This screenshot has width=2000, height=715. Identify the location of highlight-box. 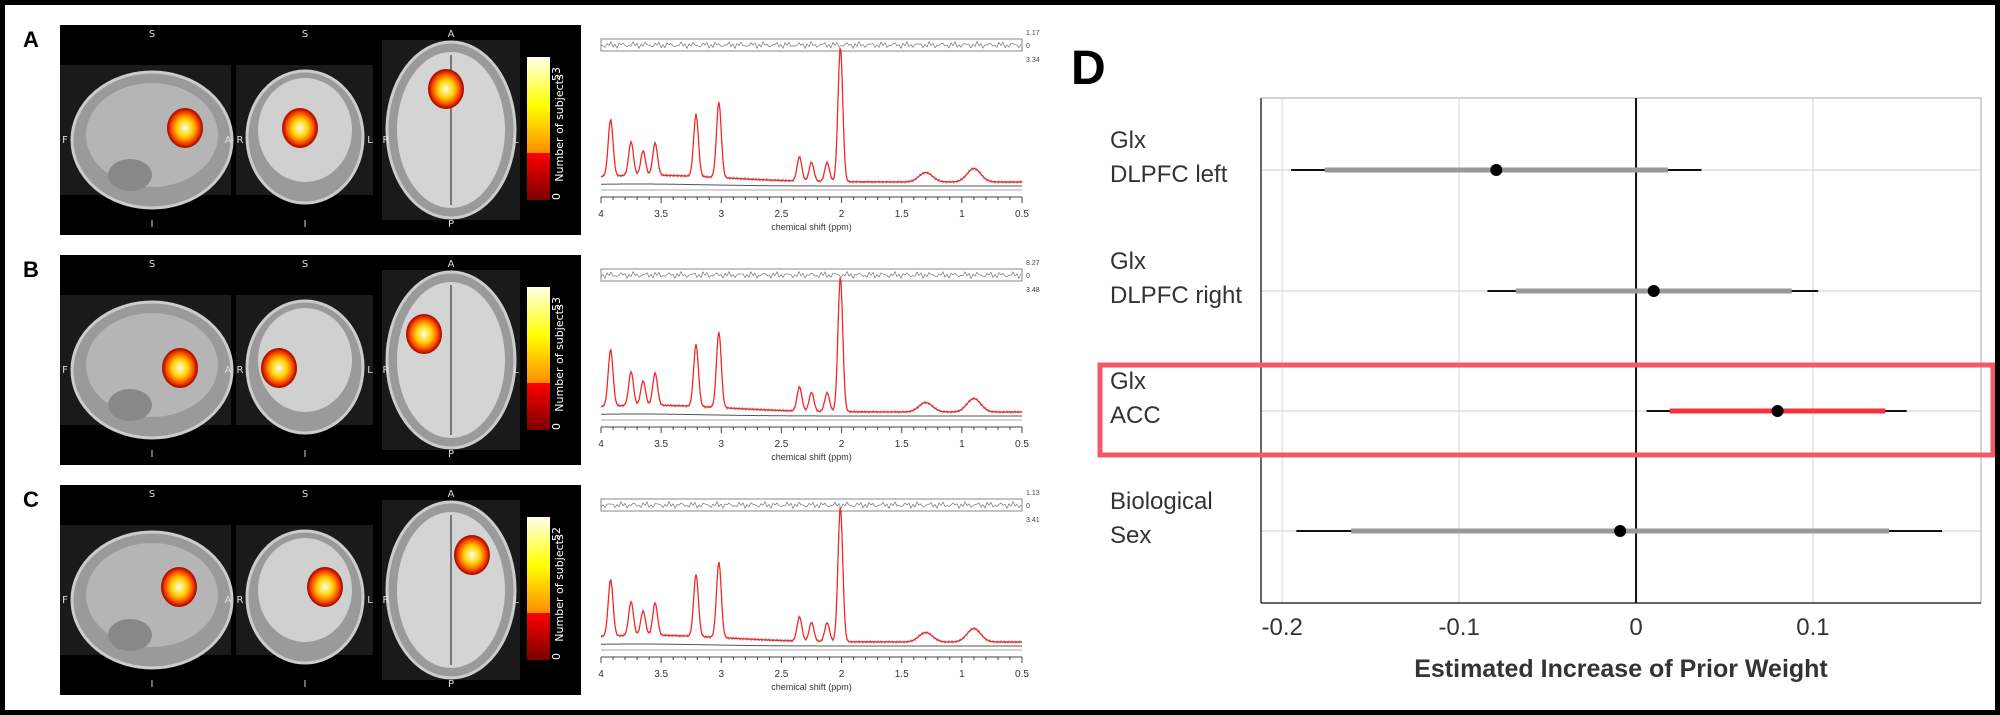
(1546, 410).